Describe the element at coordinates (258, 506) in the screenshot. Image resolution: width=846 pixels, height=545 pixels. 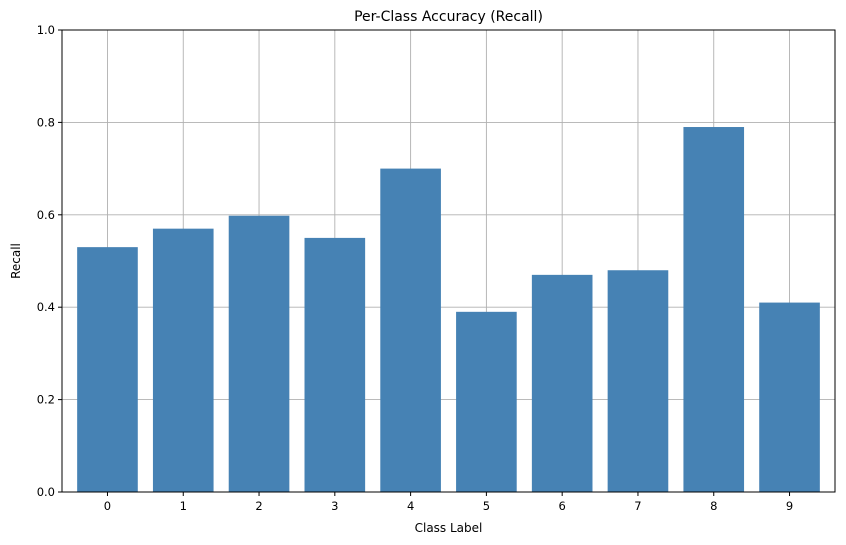
I see `x-tick-label-2: 2` at that location.